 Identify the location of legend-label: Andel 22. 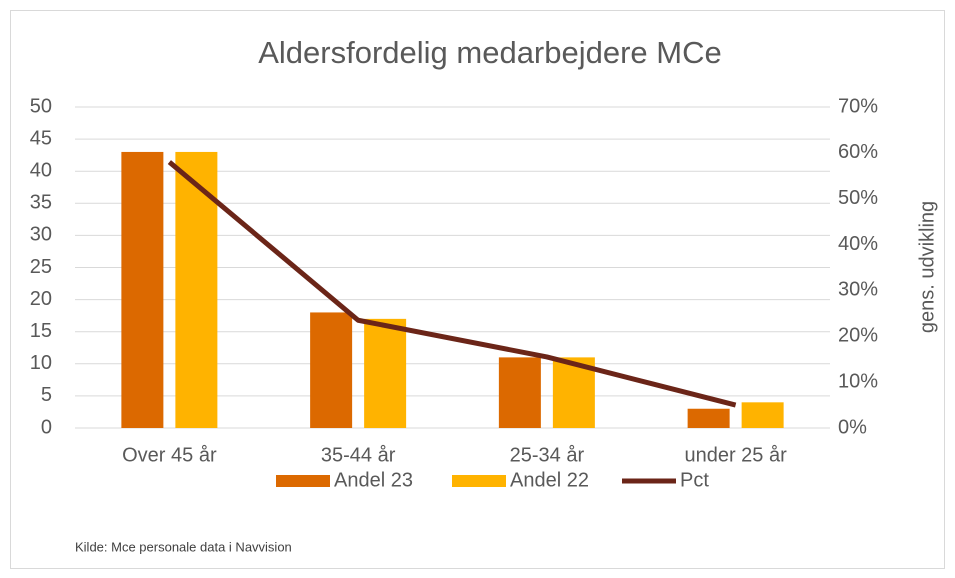
(549, 480).